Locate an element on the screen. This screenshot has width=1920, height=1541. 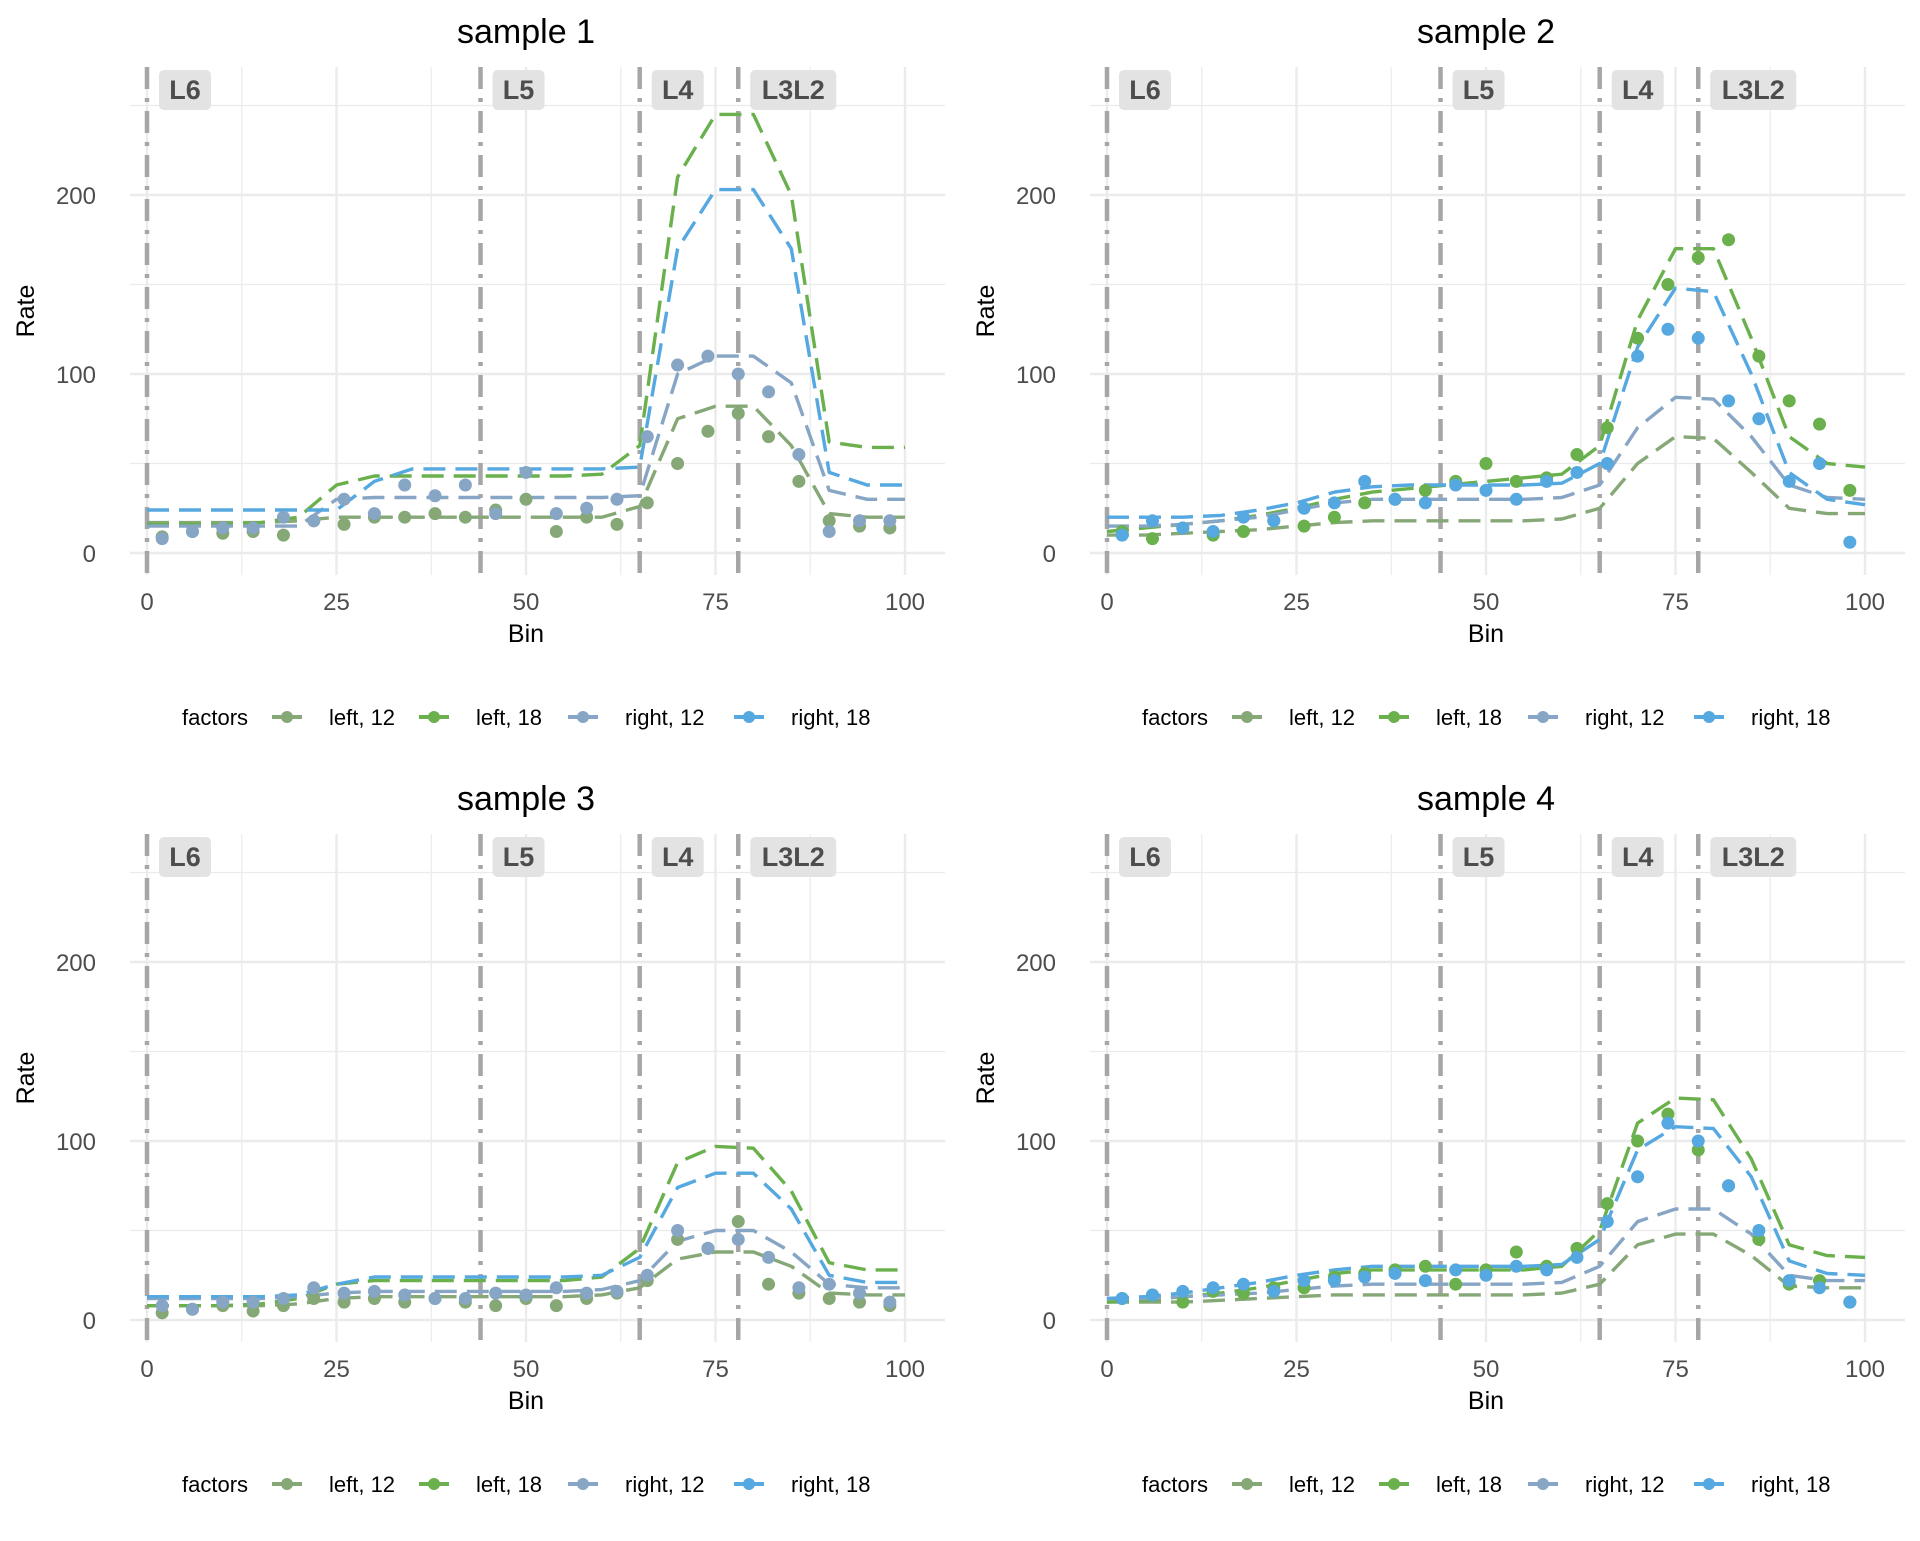
layer-label: L3L2 is located at coordinates (793, 90).